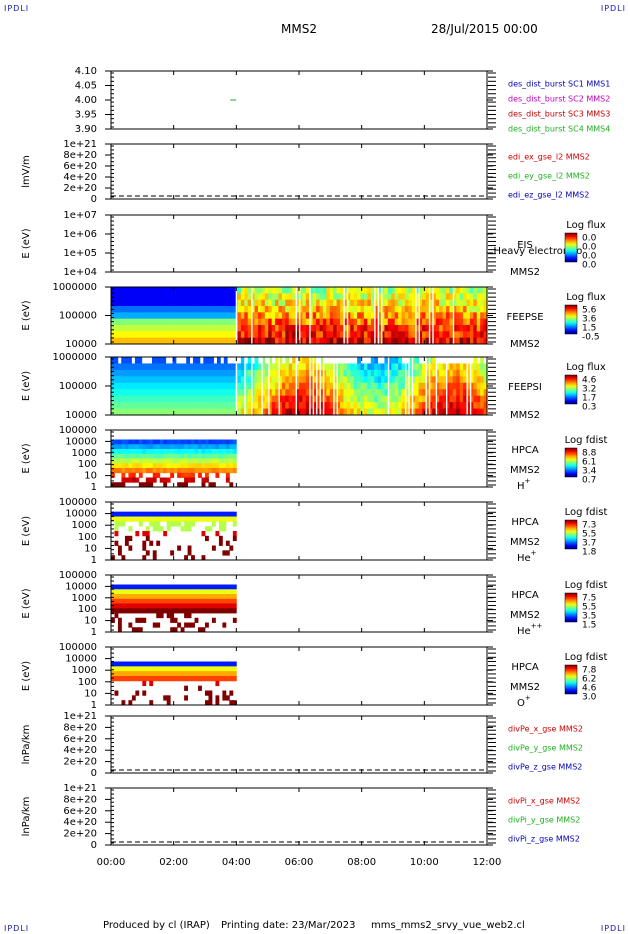  What do you see at coordinates (26, 817) in the screenshot?
I see `p11-ylabel: lnPa/km` at bounding box center [26, 817].